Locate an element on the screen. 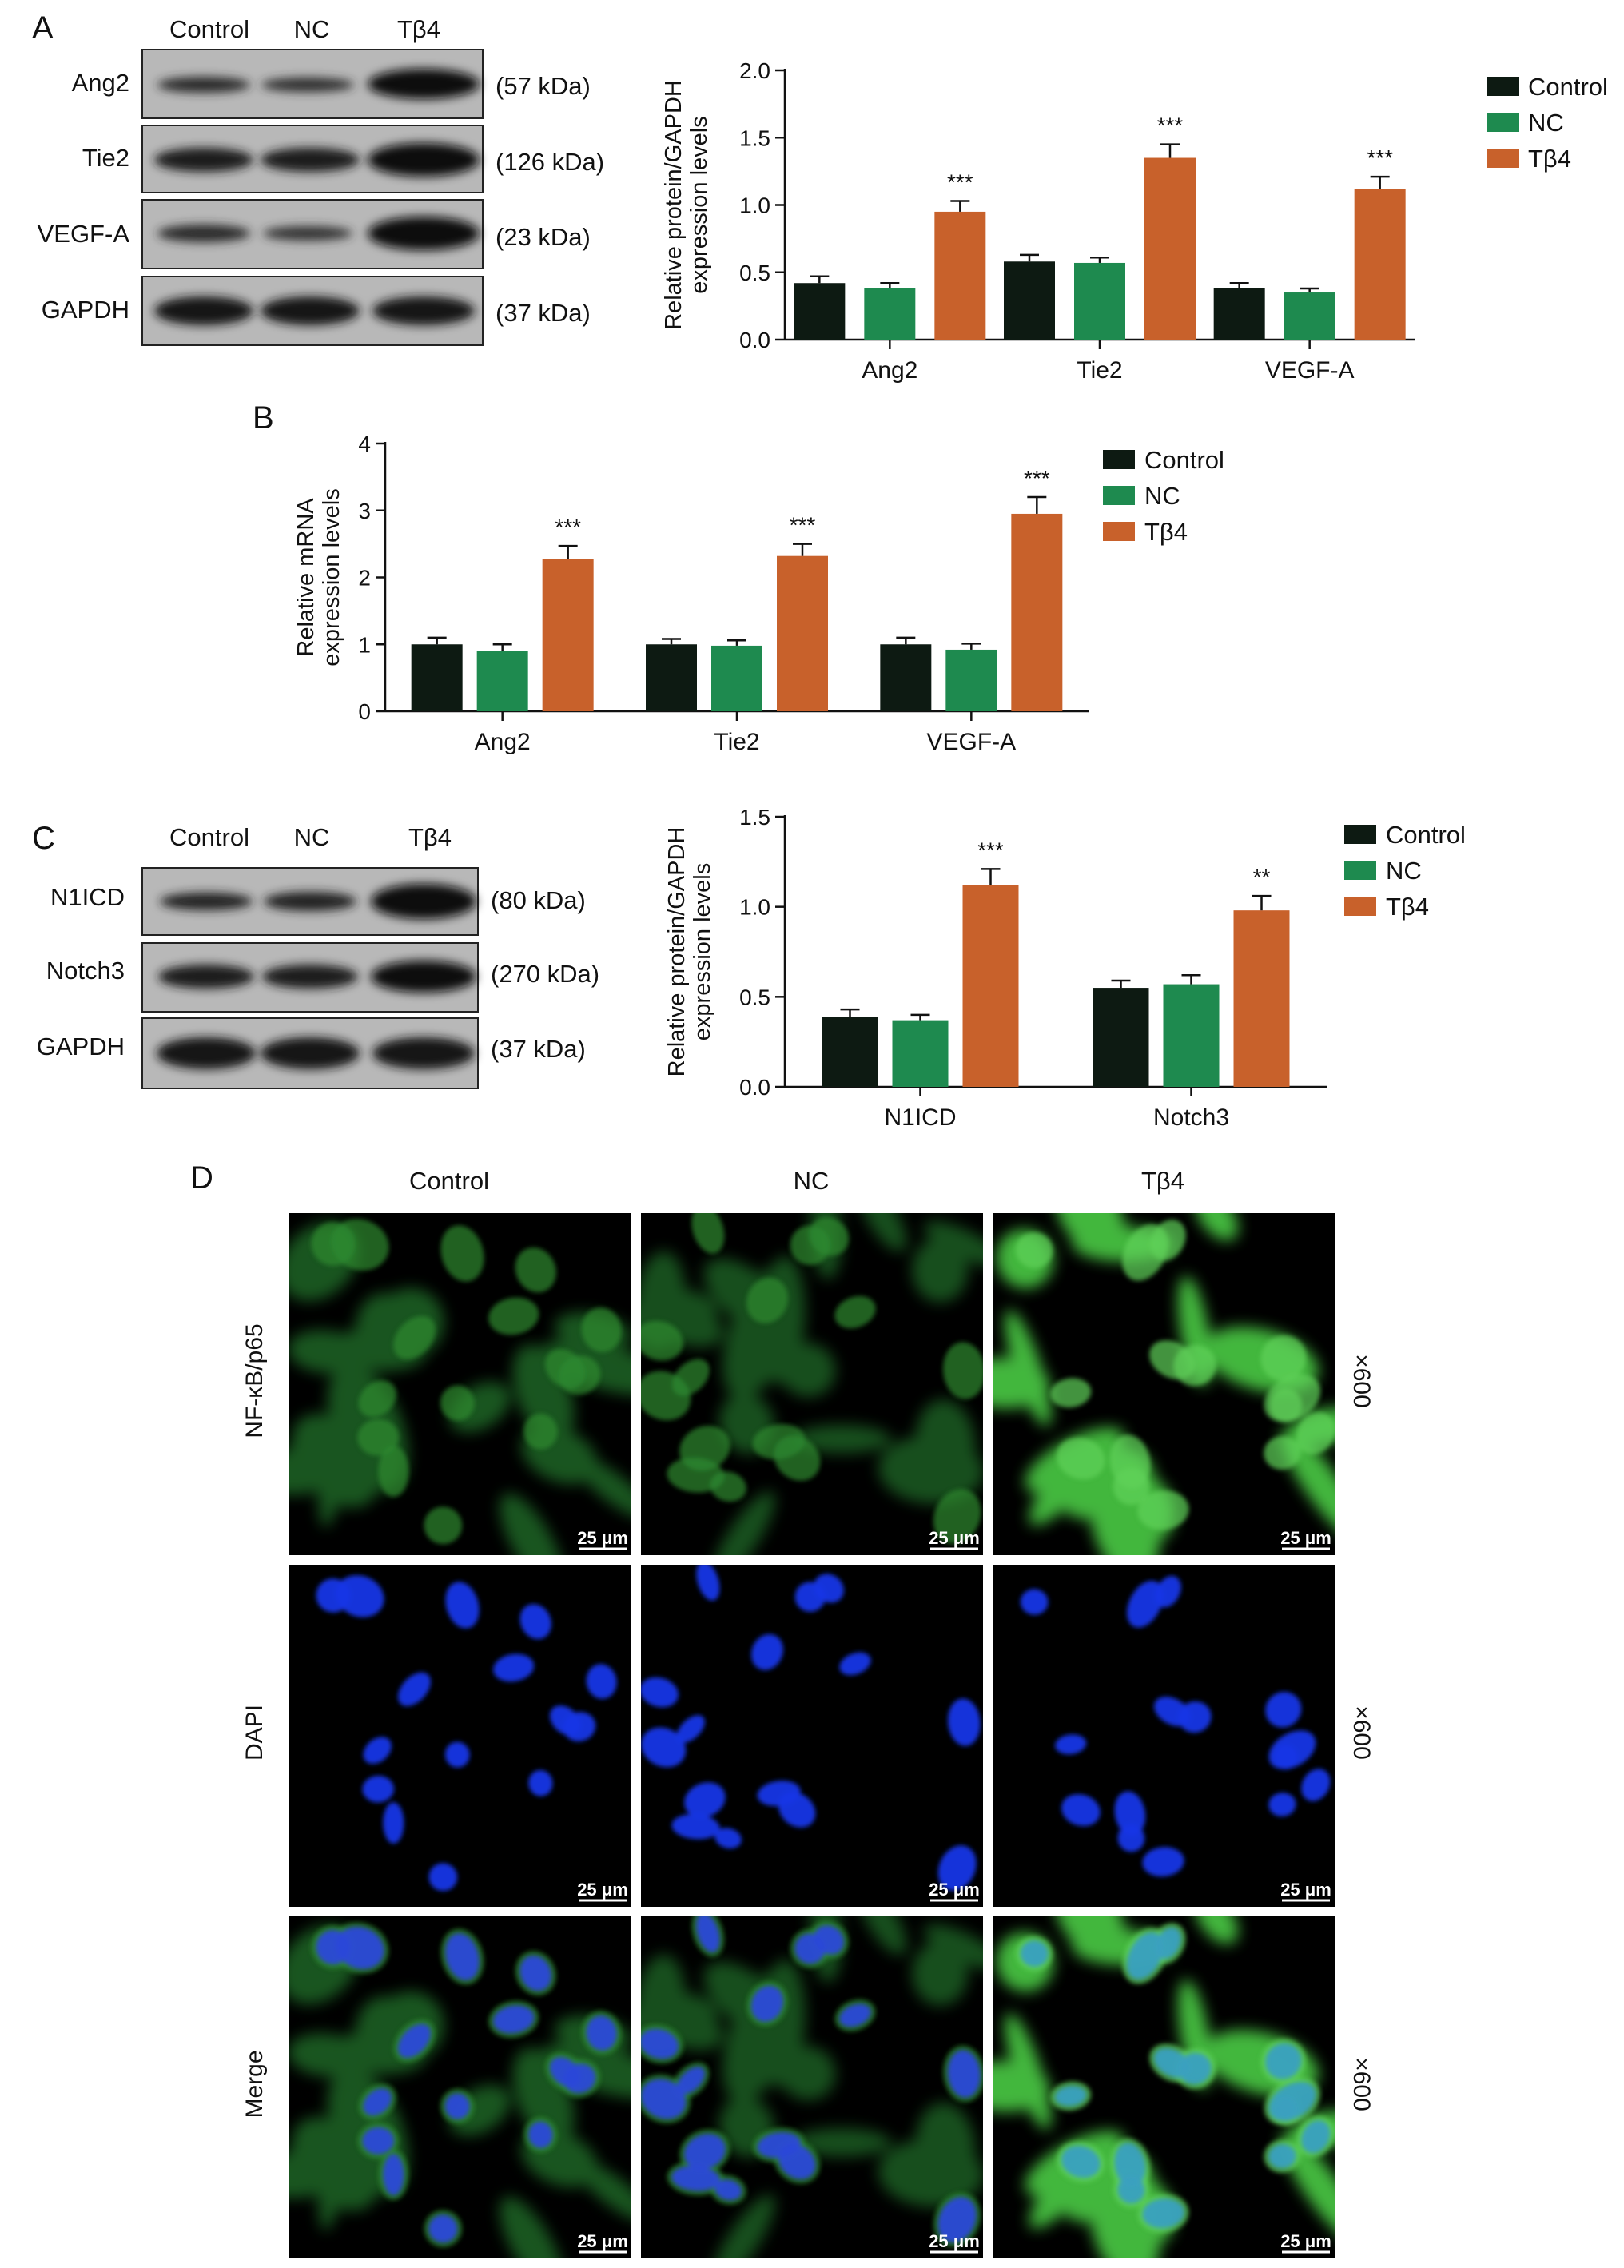 Image resolution: width=1624 pixels, height=2268 pixels. x-tick-label: Tie2 is located at coordinates (736, 742).